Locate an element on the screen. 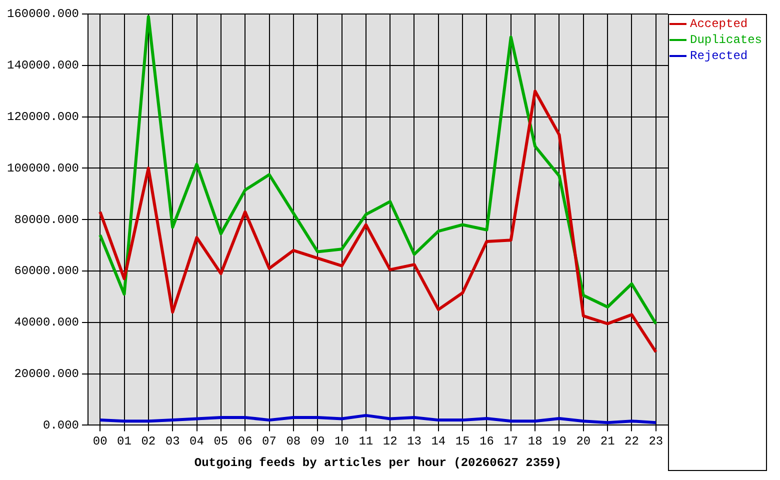 The image size is (780, 480). y-tick-label: 0.000 is located at coordinates (61, 425).